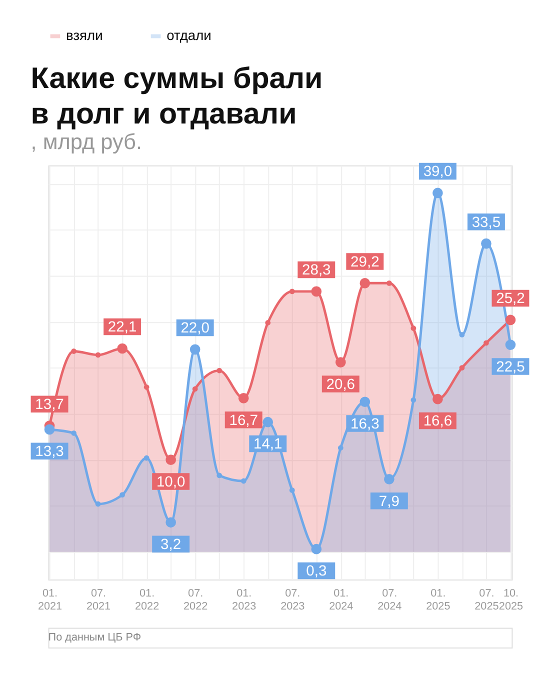 This screenshot has height=700, width=560. I want to click on data-label: 22,5, so click(510, 367).